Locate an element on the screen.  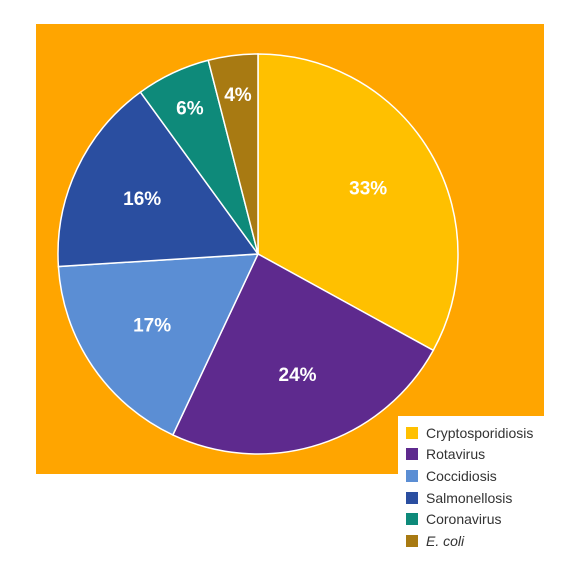
legend-item-5: E. coli is located at coordinates (484, 541).